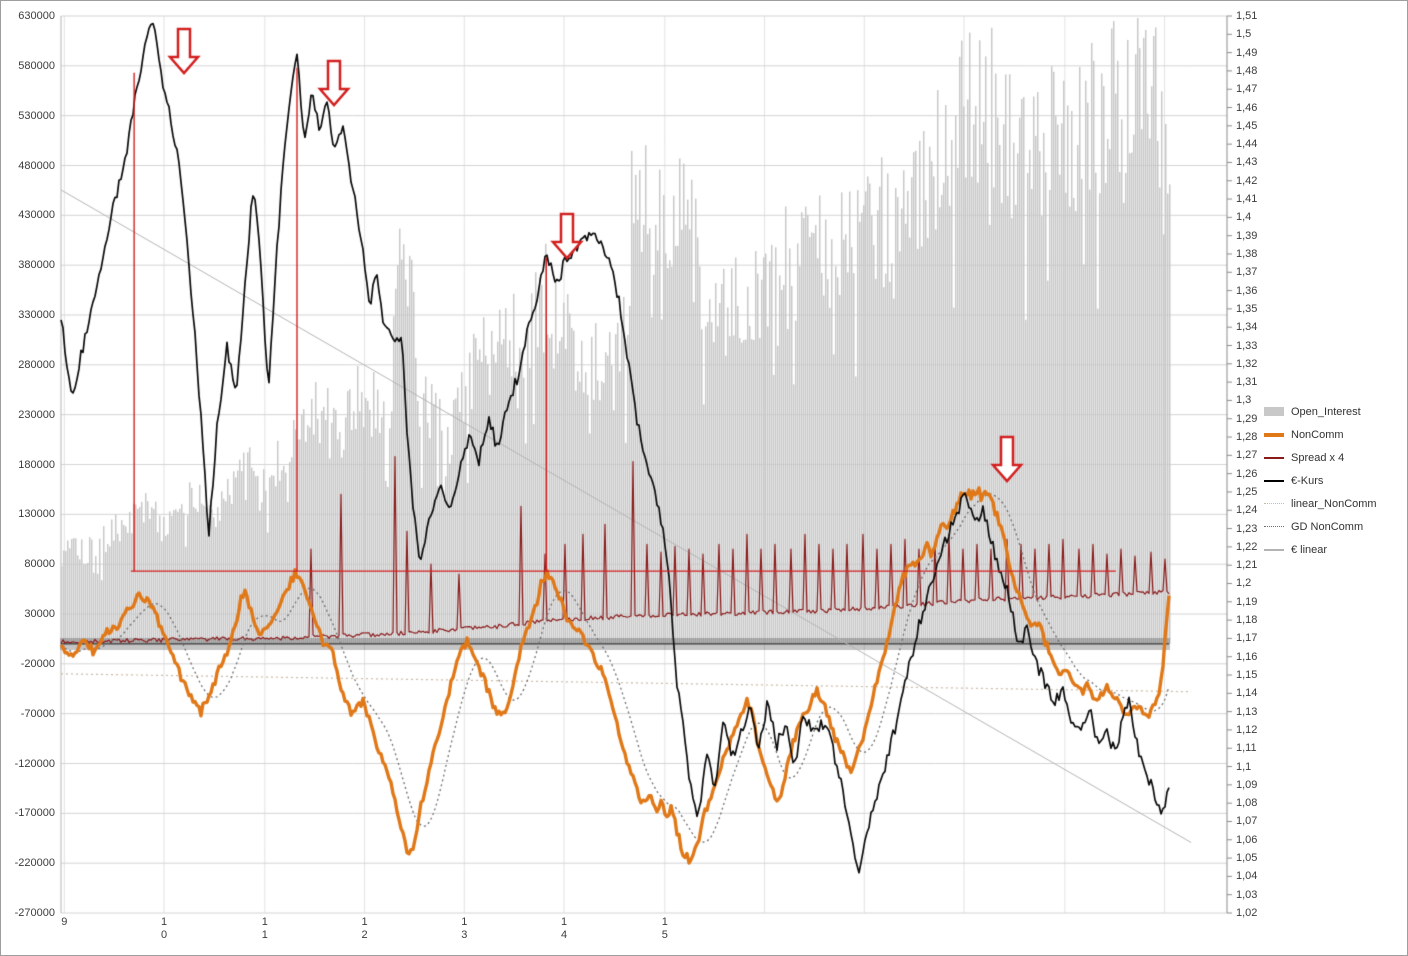  I want to click on right-axis-label: 1,24, so click(1247, 510).